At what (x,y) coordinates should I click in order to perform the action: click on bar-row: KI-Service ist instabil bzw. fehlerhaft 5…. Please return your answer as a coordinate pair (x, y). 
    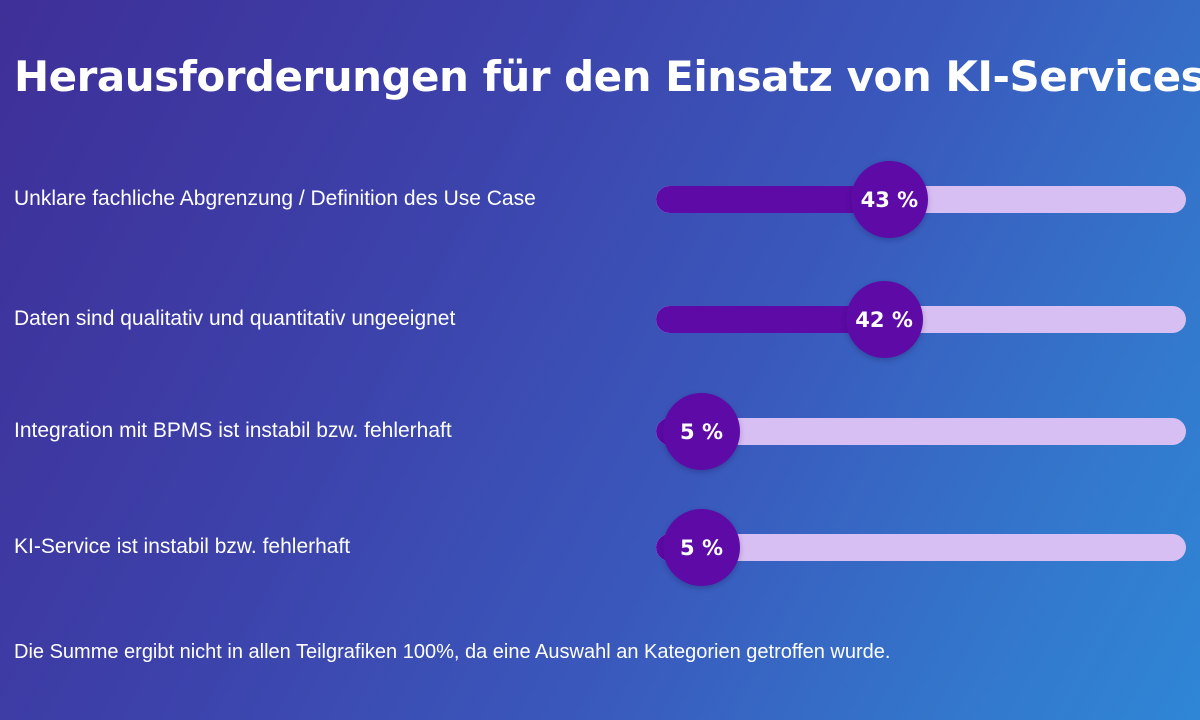
    Looking at the image, I should click on (600, 547).